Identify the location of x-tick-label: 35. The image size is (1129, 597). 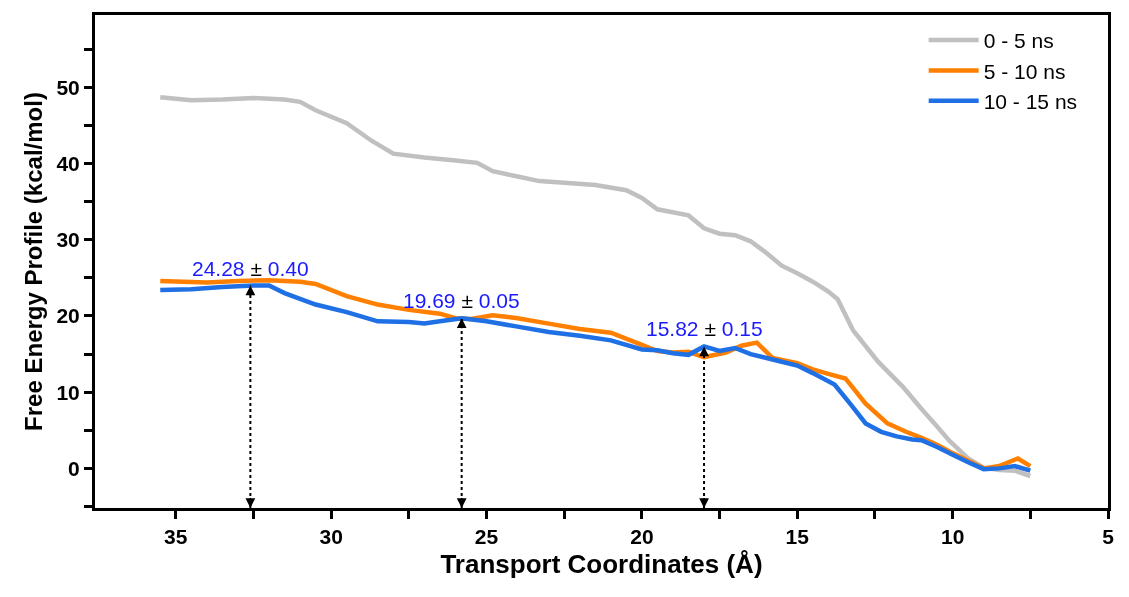
(176, 537).